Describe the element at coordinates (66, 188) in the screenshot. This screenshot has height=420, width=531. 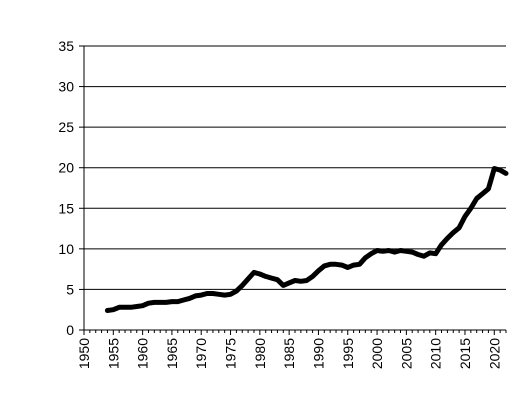
I see `y-tick-labels: 0 5 10 15 20 25 30 35` at that location.